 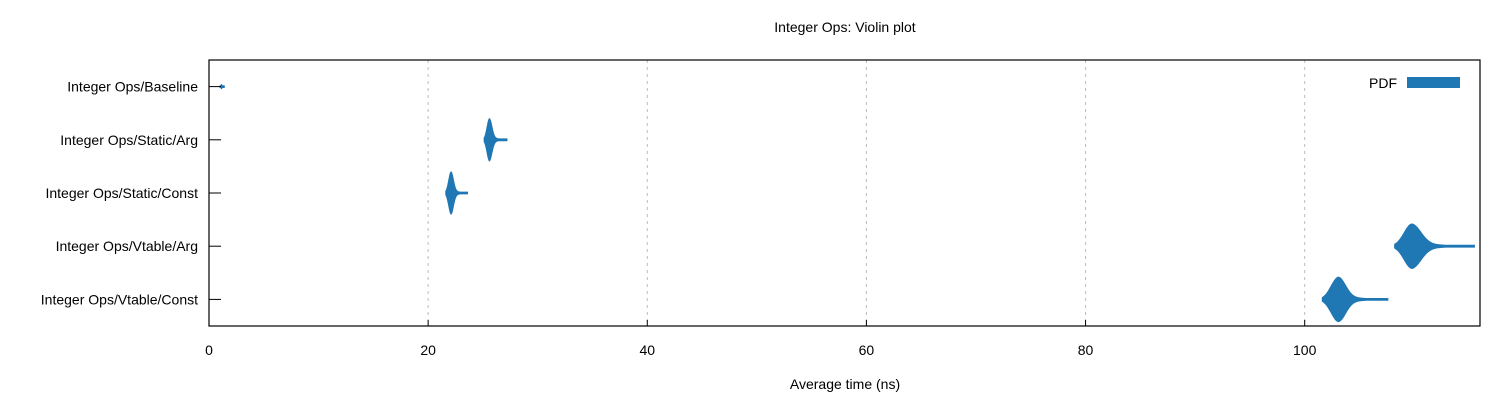 I want to click on y-tick-label: Integer Ops/Vtable/Arg, so click(x=127, y=246).